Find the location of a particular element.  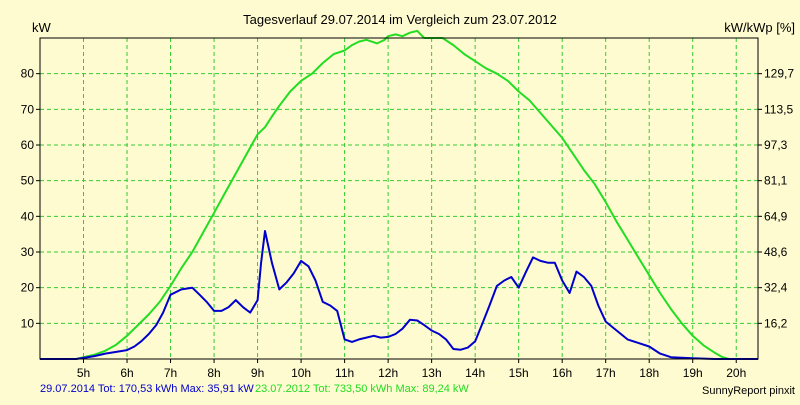

x-tick-label: 18h is located at coordinates (649, 373).